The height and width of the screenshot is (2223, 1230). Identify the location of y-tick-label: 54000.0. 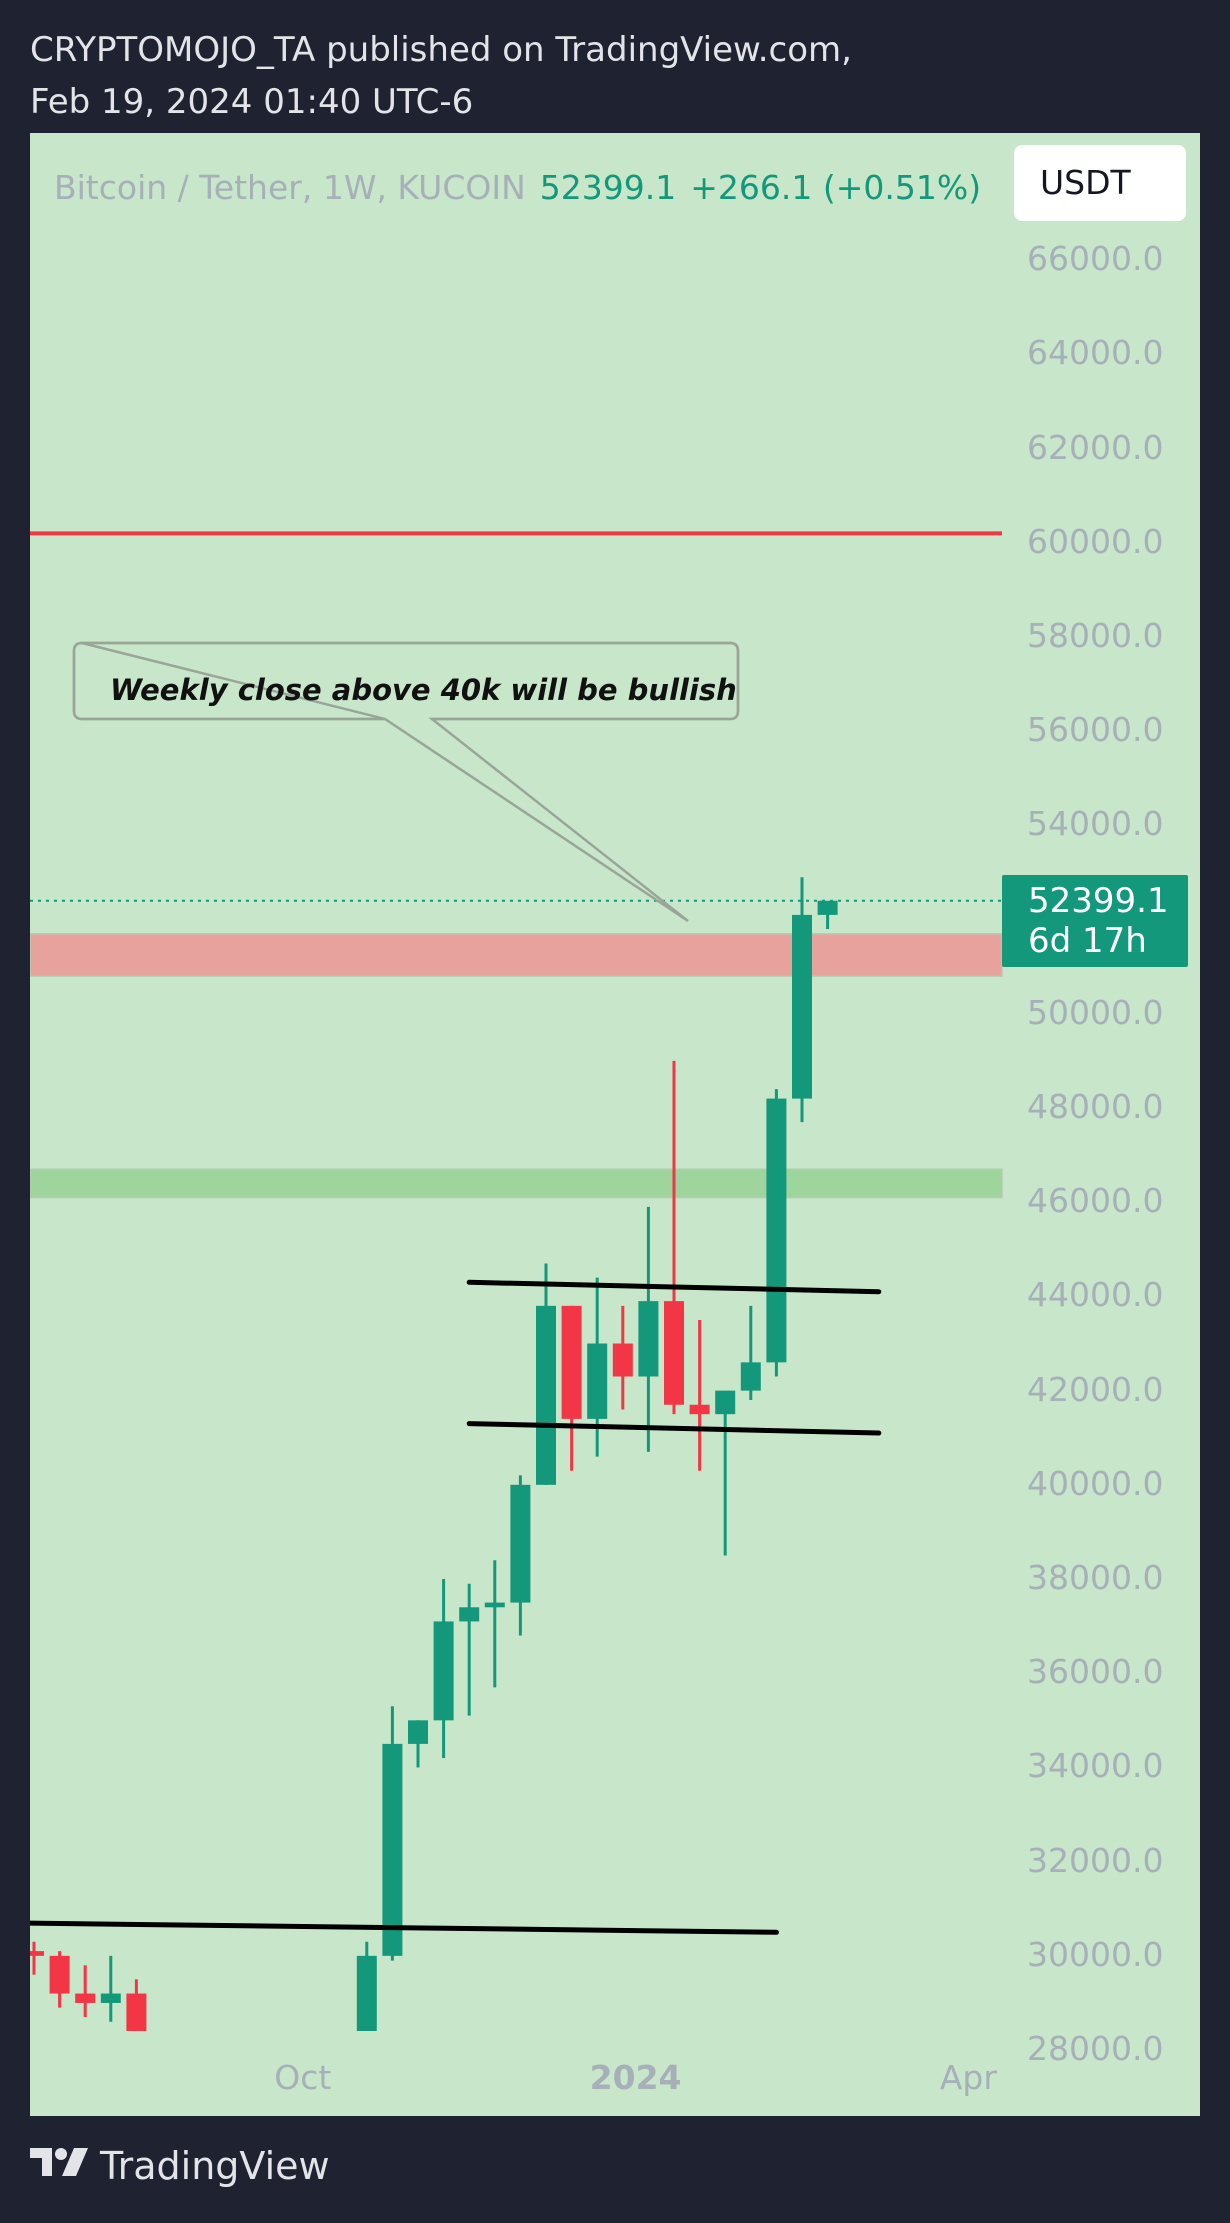
(1095, 824).